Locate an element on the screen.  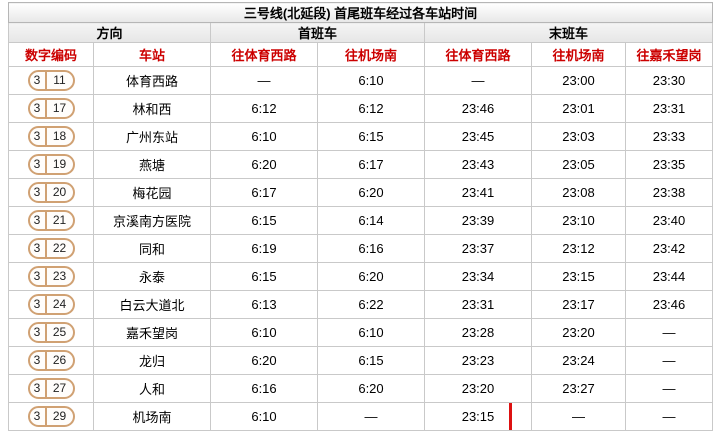
station-number: 26 is located at coordinates (59, 360).